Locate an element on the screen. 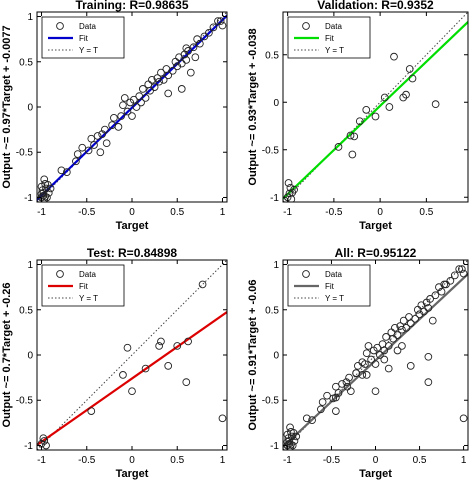 Image resolution: width=474 pixels, height=486 pixels. fit-line is located at coordinates (132, 378).